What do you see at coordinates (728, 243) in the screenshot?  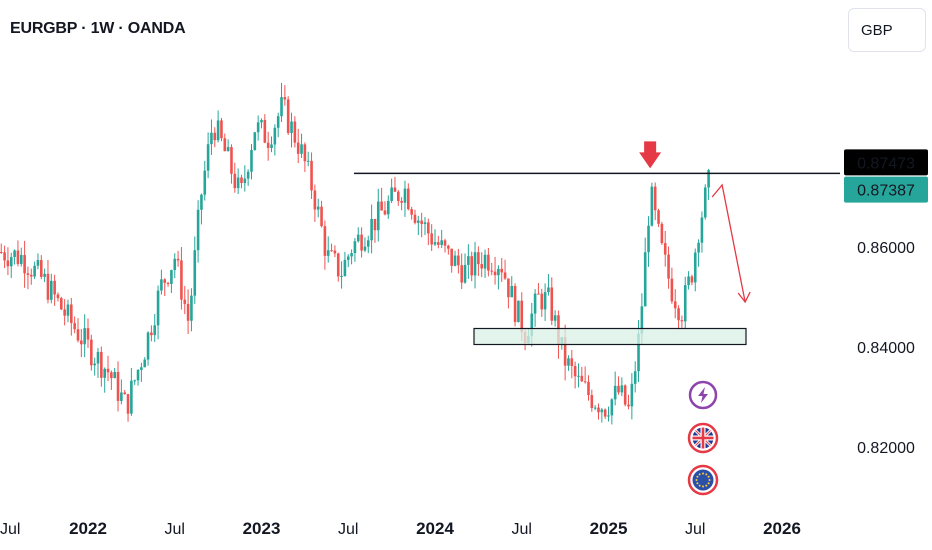 I see `forecast-arrow` at bounding box center [728, 243].